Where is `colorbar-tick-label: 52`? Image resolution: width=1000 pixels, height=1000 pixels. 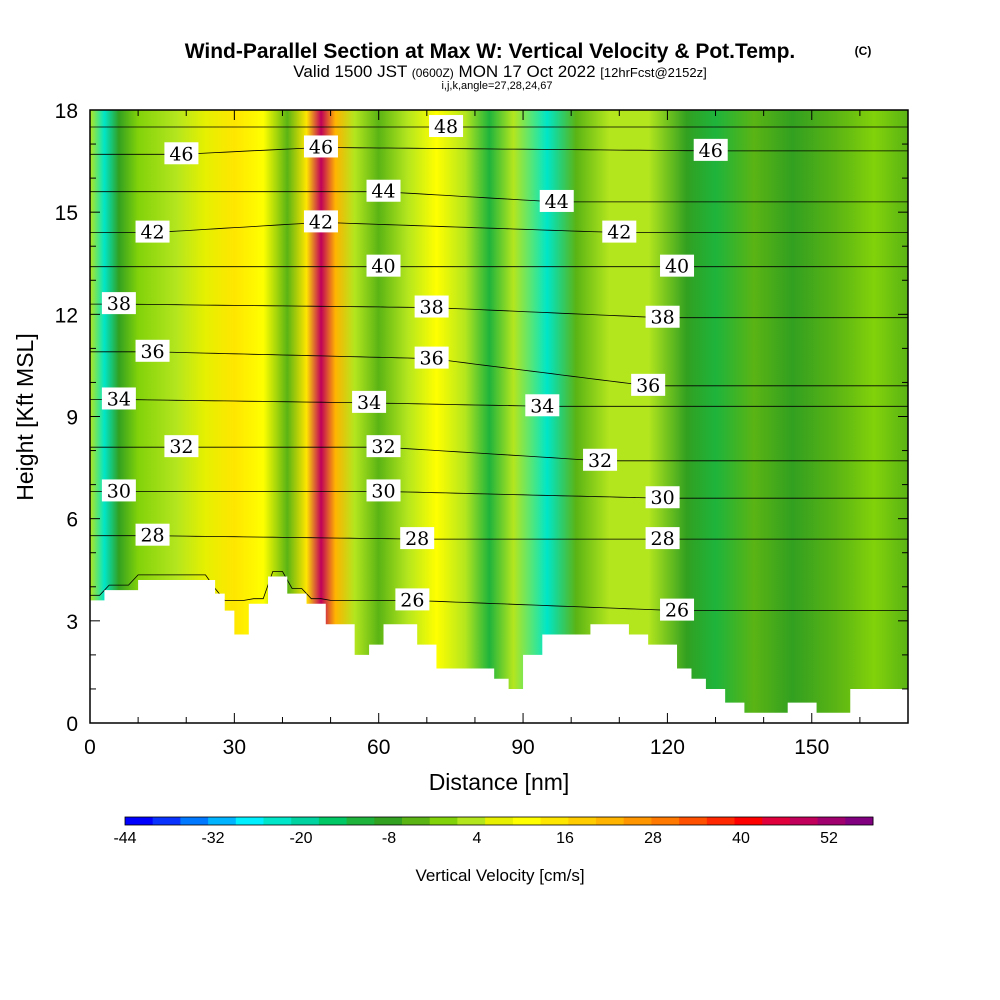 colorbar-tick-label: 52 is located at coordinates (829, 838).